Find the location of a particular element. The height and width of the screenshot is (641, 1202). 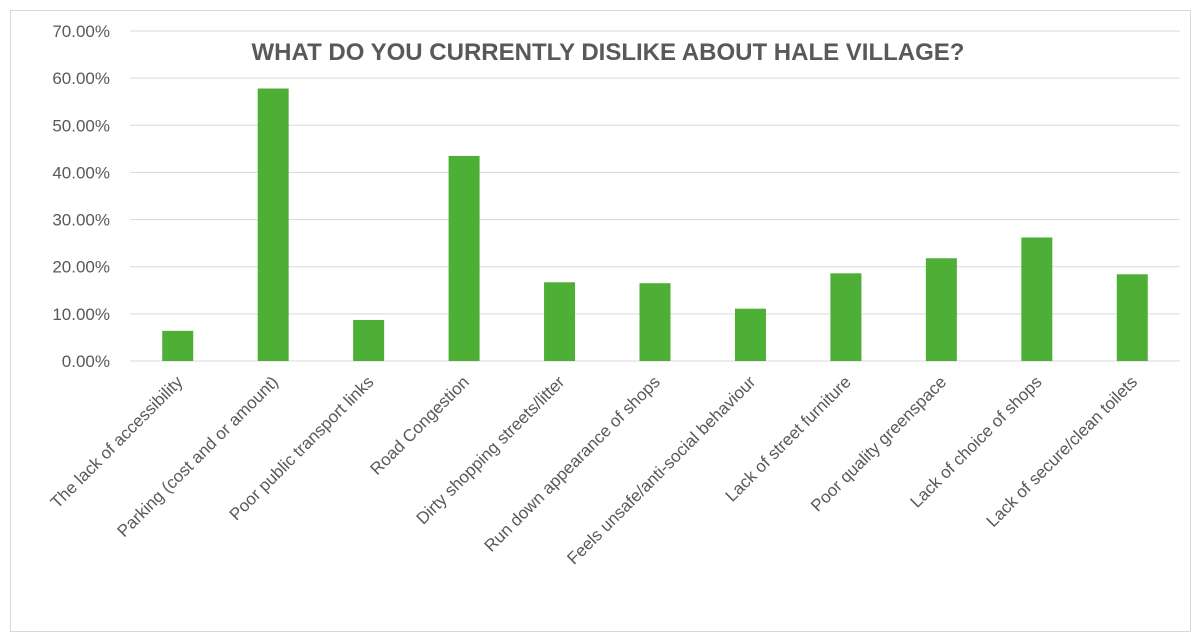

x-category-label: Road Congestion is located at coordinates (420, 425).